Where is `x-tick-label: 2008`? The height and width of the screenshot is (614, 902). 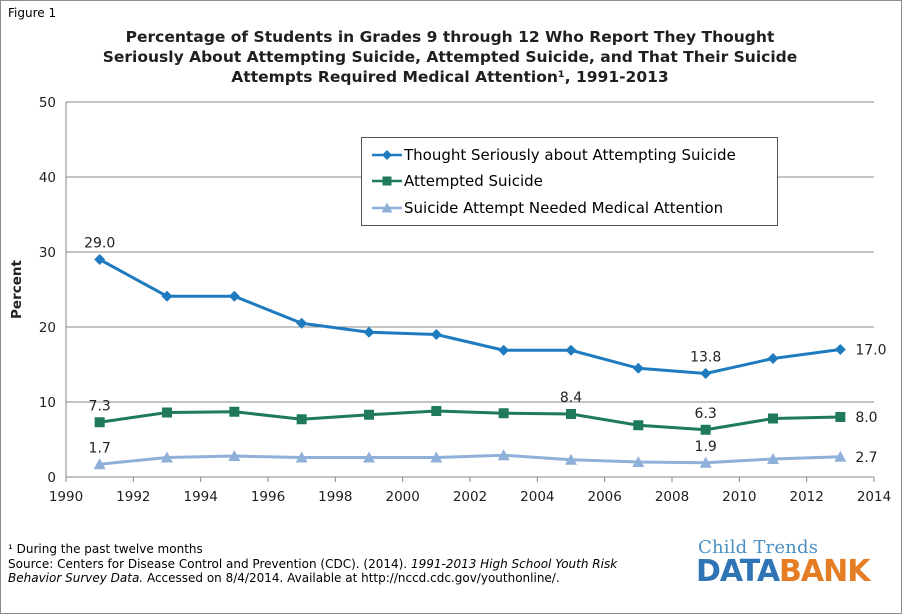 x-tick-label: 2008 is located at coordinates (672, 497).